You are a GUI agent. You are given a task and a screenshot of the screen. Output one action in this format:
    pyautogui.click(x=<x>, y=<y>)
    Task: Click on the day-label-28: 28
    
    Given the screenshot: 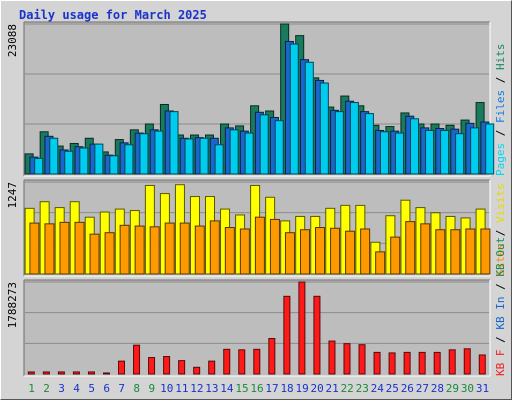 What is the action you would take?
    pyautogui.click(x=437, y=388)
    